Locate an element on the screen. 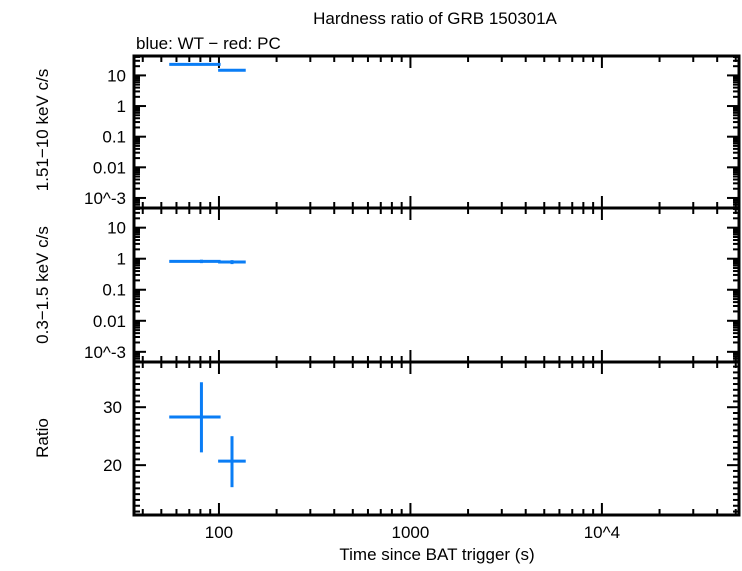  y-tick-label: 30 is located at coordinates (112, 407).